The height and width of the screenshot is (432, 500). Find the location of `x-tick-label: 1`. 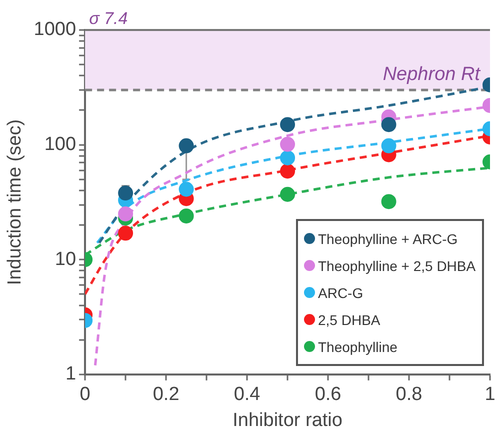

x-tick-label: 1 is located at coordinates (490, 395).